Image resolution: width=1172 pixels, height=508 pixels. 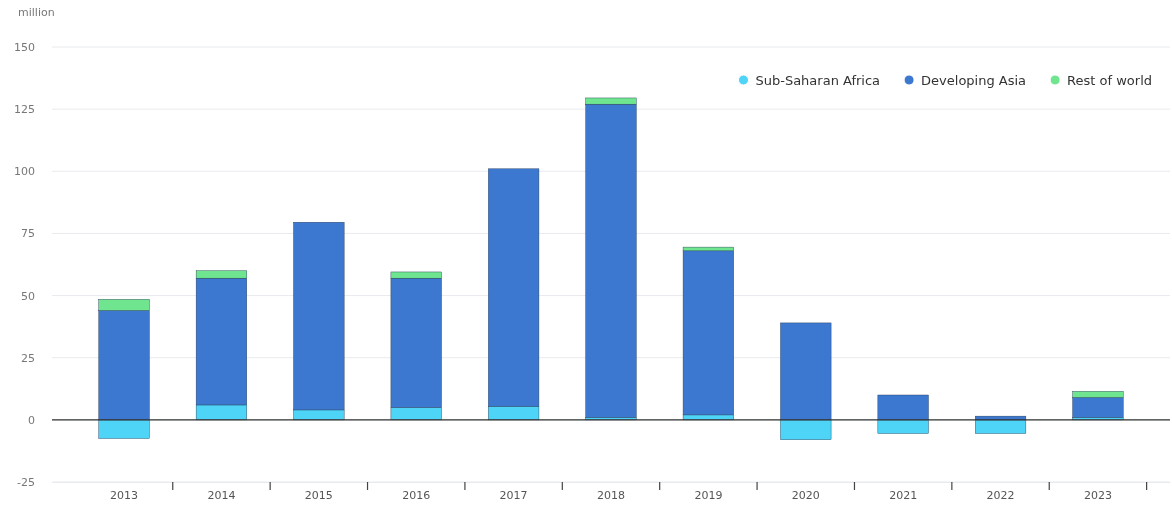 I want to click on x-tick-label: 2022, so click(x=1000, y=495).